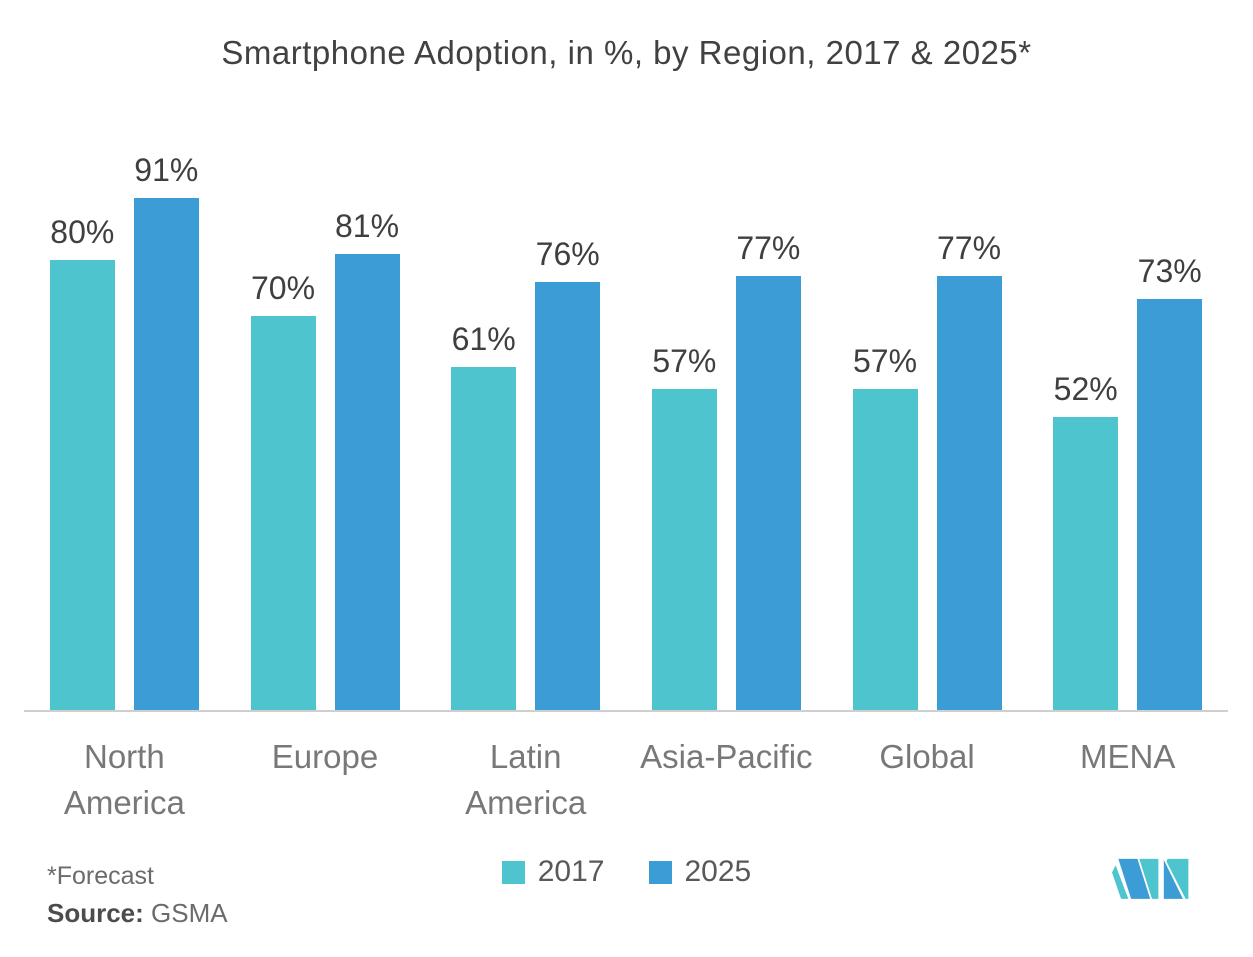  Describe the element at coordinates (367, 226) in the screenshot. I see `value-label-2025-europe: 81%` at that location.